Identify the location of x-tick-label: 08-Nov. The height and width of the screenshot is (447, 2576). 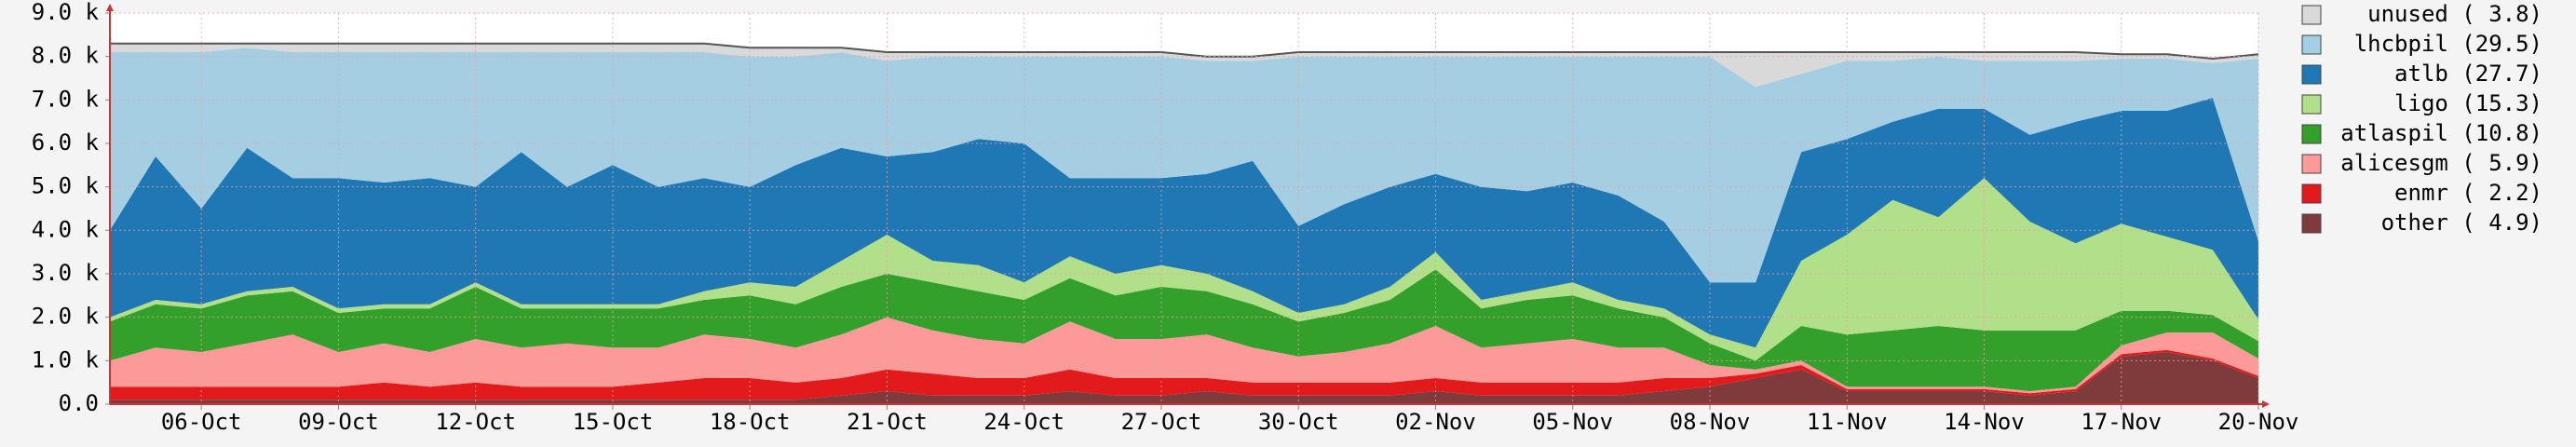
(1710, 422).